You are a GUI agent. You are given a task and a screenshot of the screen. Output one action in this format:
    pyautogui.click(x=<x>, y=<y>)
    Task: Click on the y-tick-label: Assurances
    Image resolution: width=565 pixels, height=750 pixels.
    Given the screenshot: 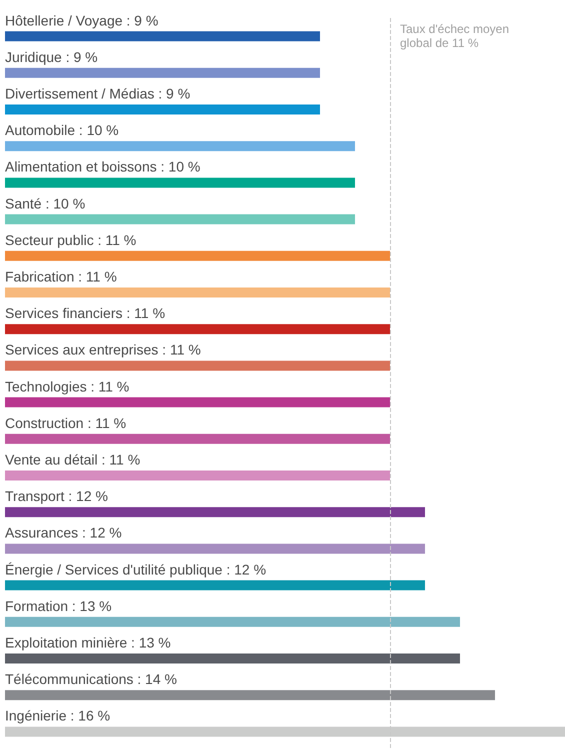 What is the action you would take?
    pyautogui.click(x=41, y=532)
    